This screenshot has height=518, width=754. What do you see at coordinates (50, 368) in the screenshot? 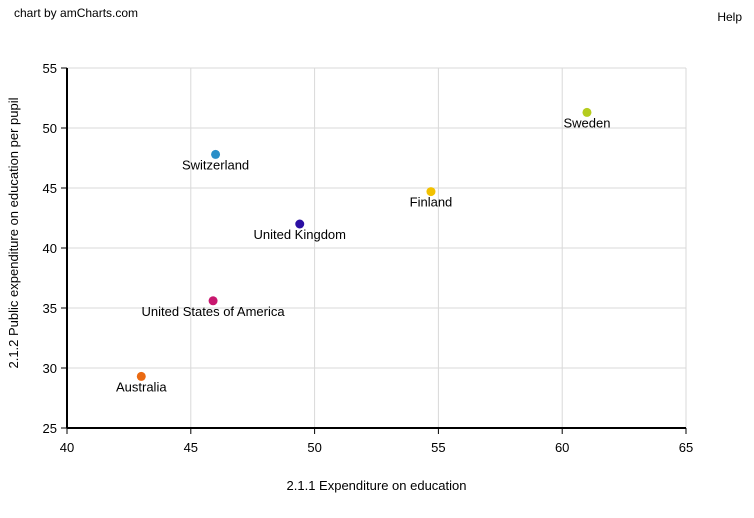
I see `y-tick-label: 30` at bounding box center [50, 368].